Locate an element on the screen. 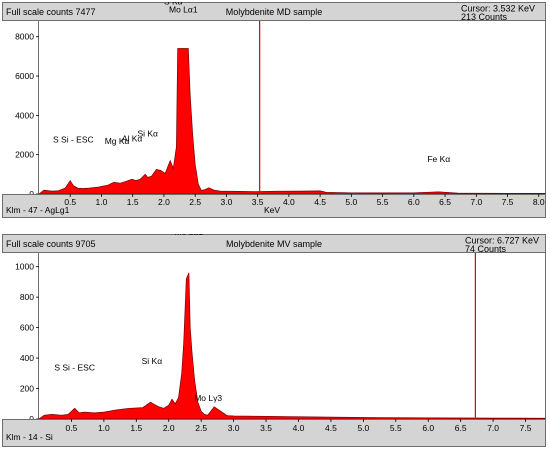 This screenshot has height=449, width=550. y-tick-label: 8000 is located at coordinates (24, 37).